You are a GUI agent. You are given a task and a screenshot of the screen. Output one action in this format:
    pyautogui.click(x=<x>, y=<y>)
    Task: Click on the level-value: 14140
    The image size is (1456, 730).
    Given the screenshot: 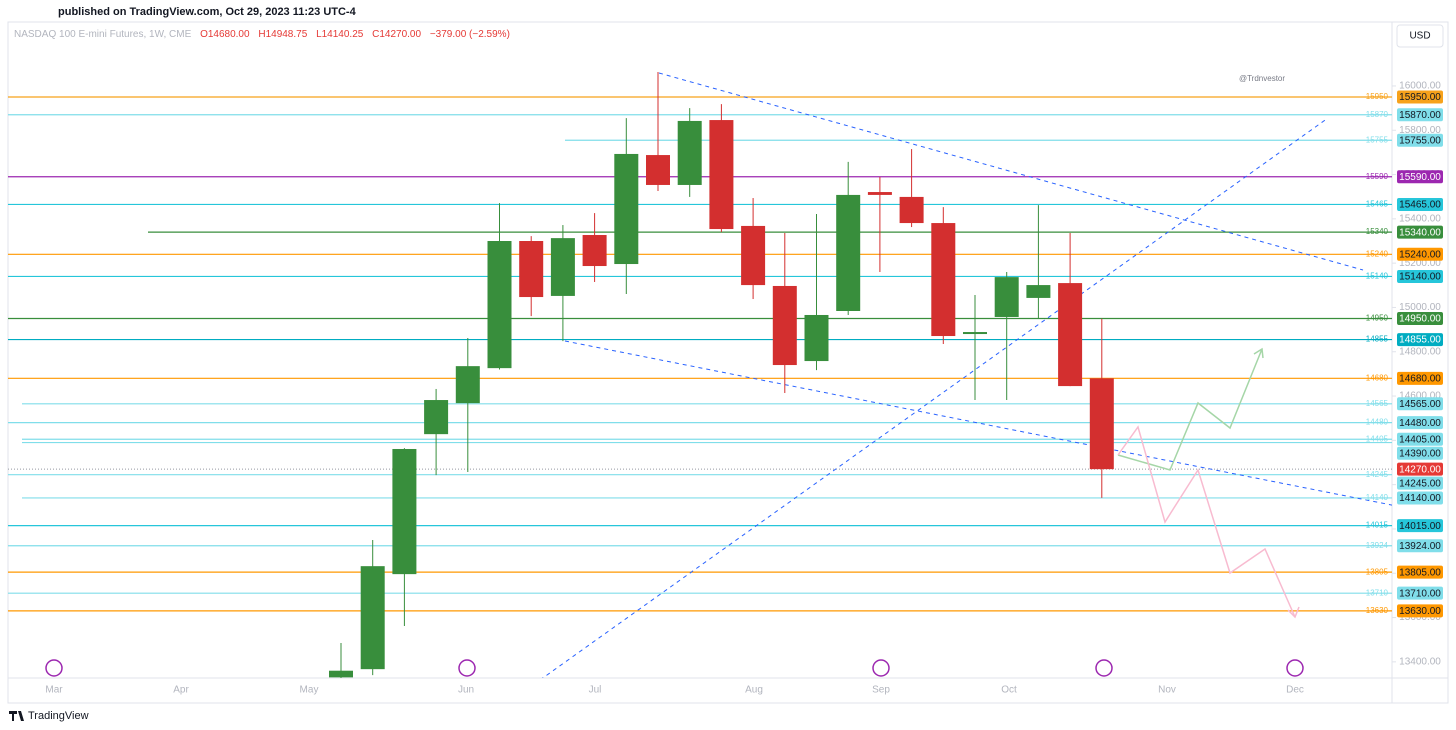 What is the action you would take?
    pyautogui.click(x=1377, y=497)
    